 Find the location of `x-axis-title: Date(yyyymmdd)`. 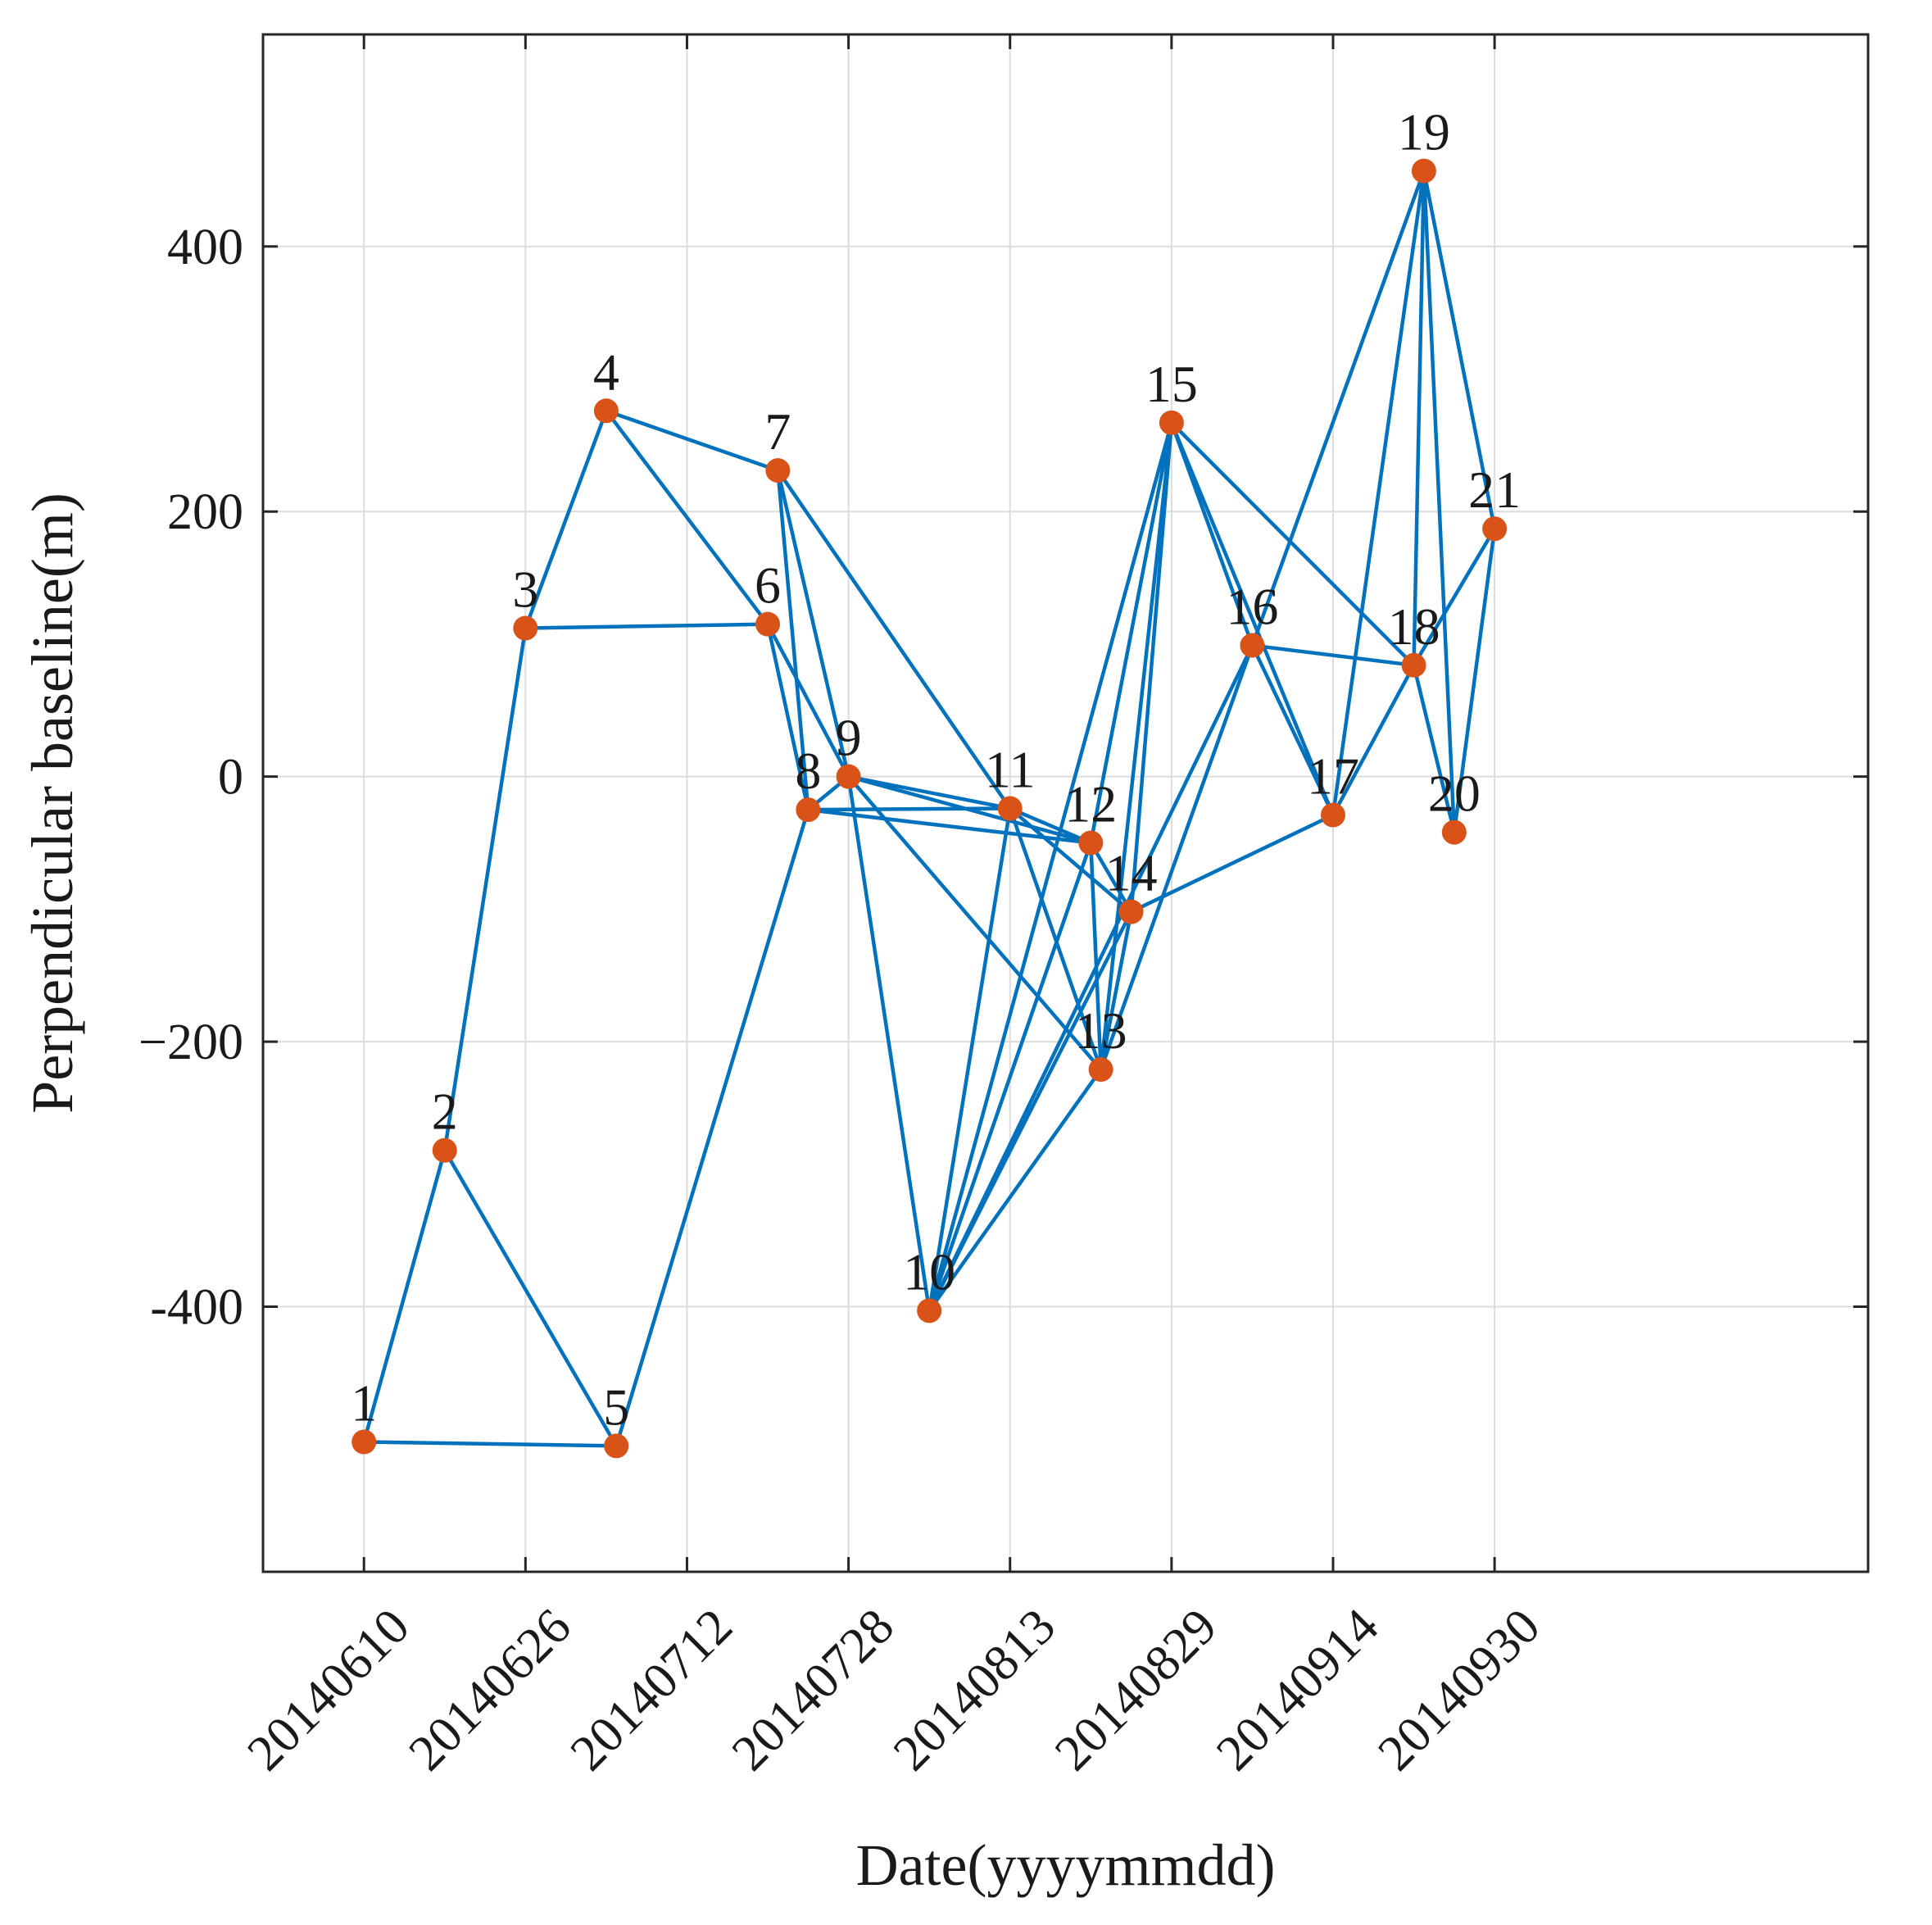

x-axis-title: Date(yyyymmdd) is located at coordinates (1066, 1865).